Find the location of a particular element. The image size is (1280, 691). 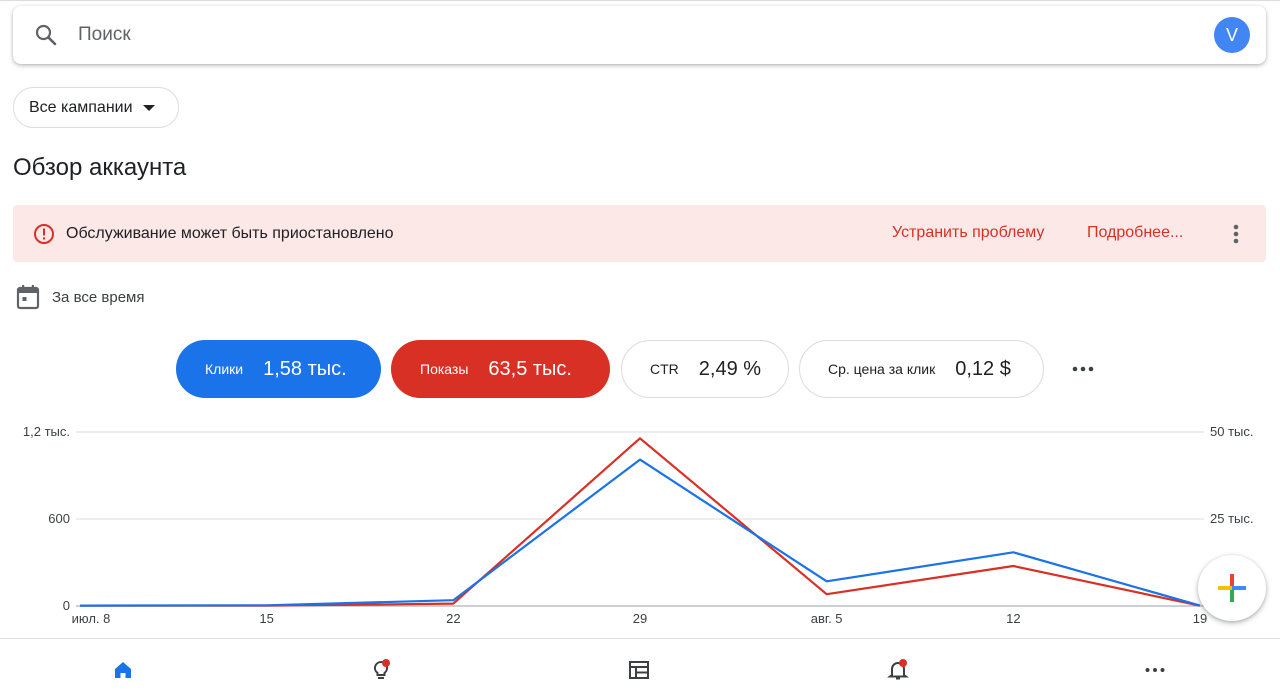

bell-icon is located at coordinates (898, 670).